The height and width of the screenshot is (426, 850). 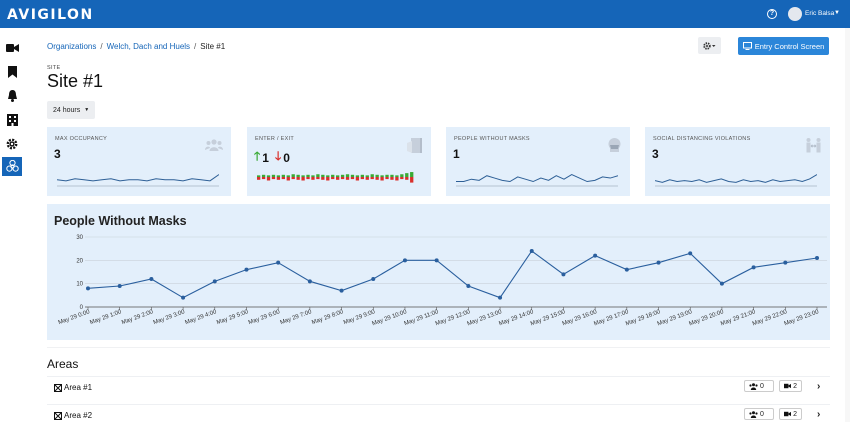 What do you see at coordinates (54, 68) in the screenshot?
I see `site-label: SITE` at bounding box center [54, 68].